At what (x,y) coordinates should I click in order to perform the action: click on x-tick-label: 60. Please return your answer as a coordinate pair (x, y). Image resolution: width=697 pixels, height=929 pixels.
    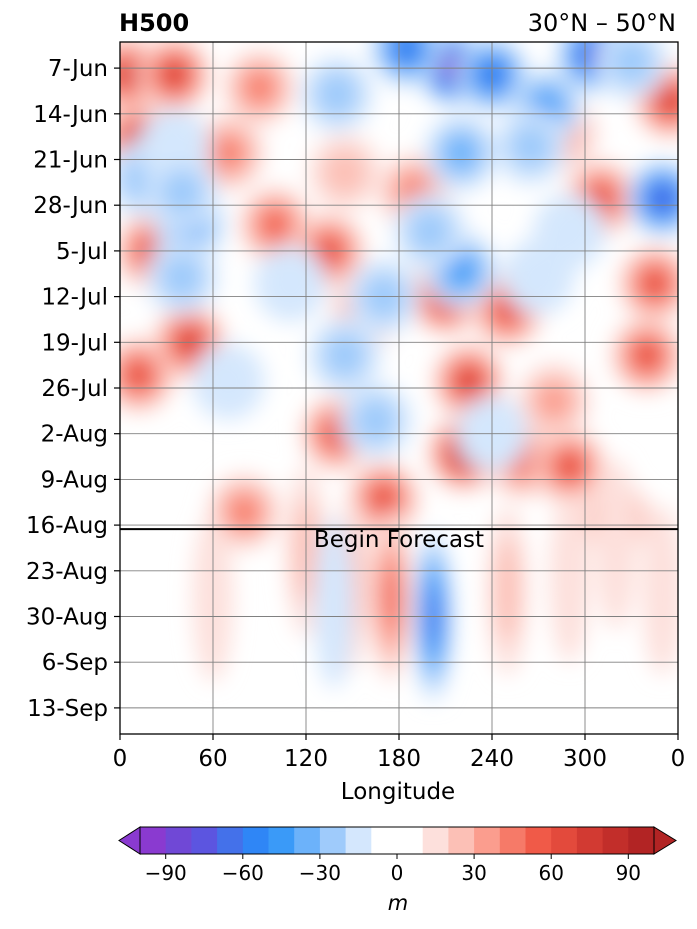
    Looking at the image, I should click on (212, 759).